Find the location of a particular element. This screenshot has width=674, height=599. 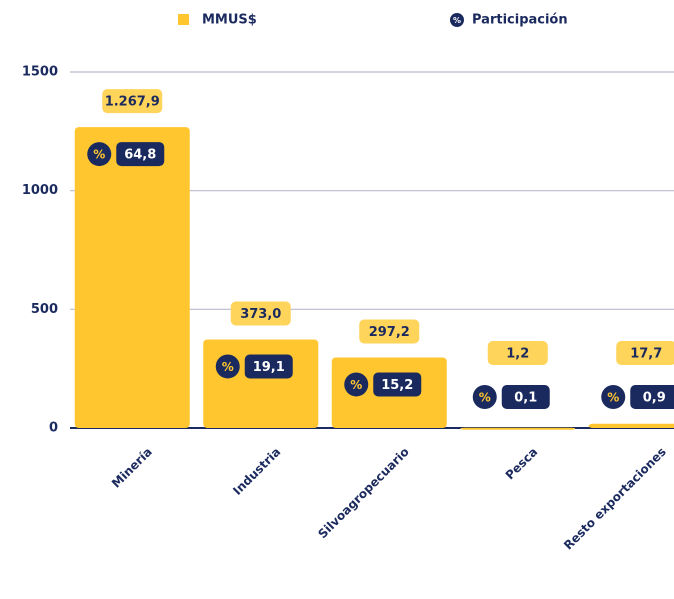

participation-text: 19,1 is located at coordinates (269, 367).